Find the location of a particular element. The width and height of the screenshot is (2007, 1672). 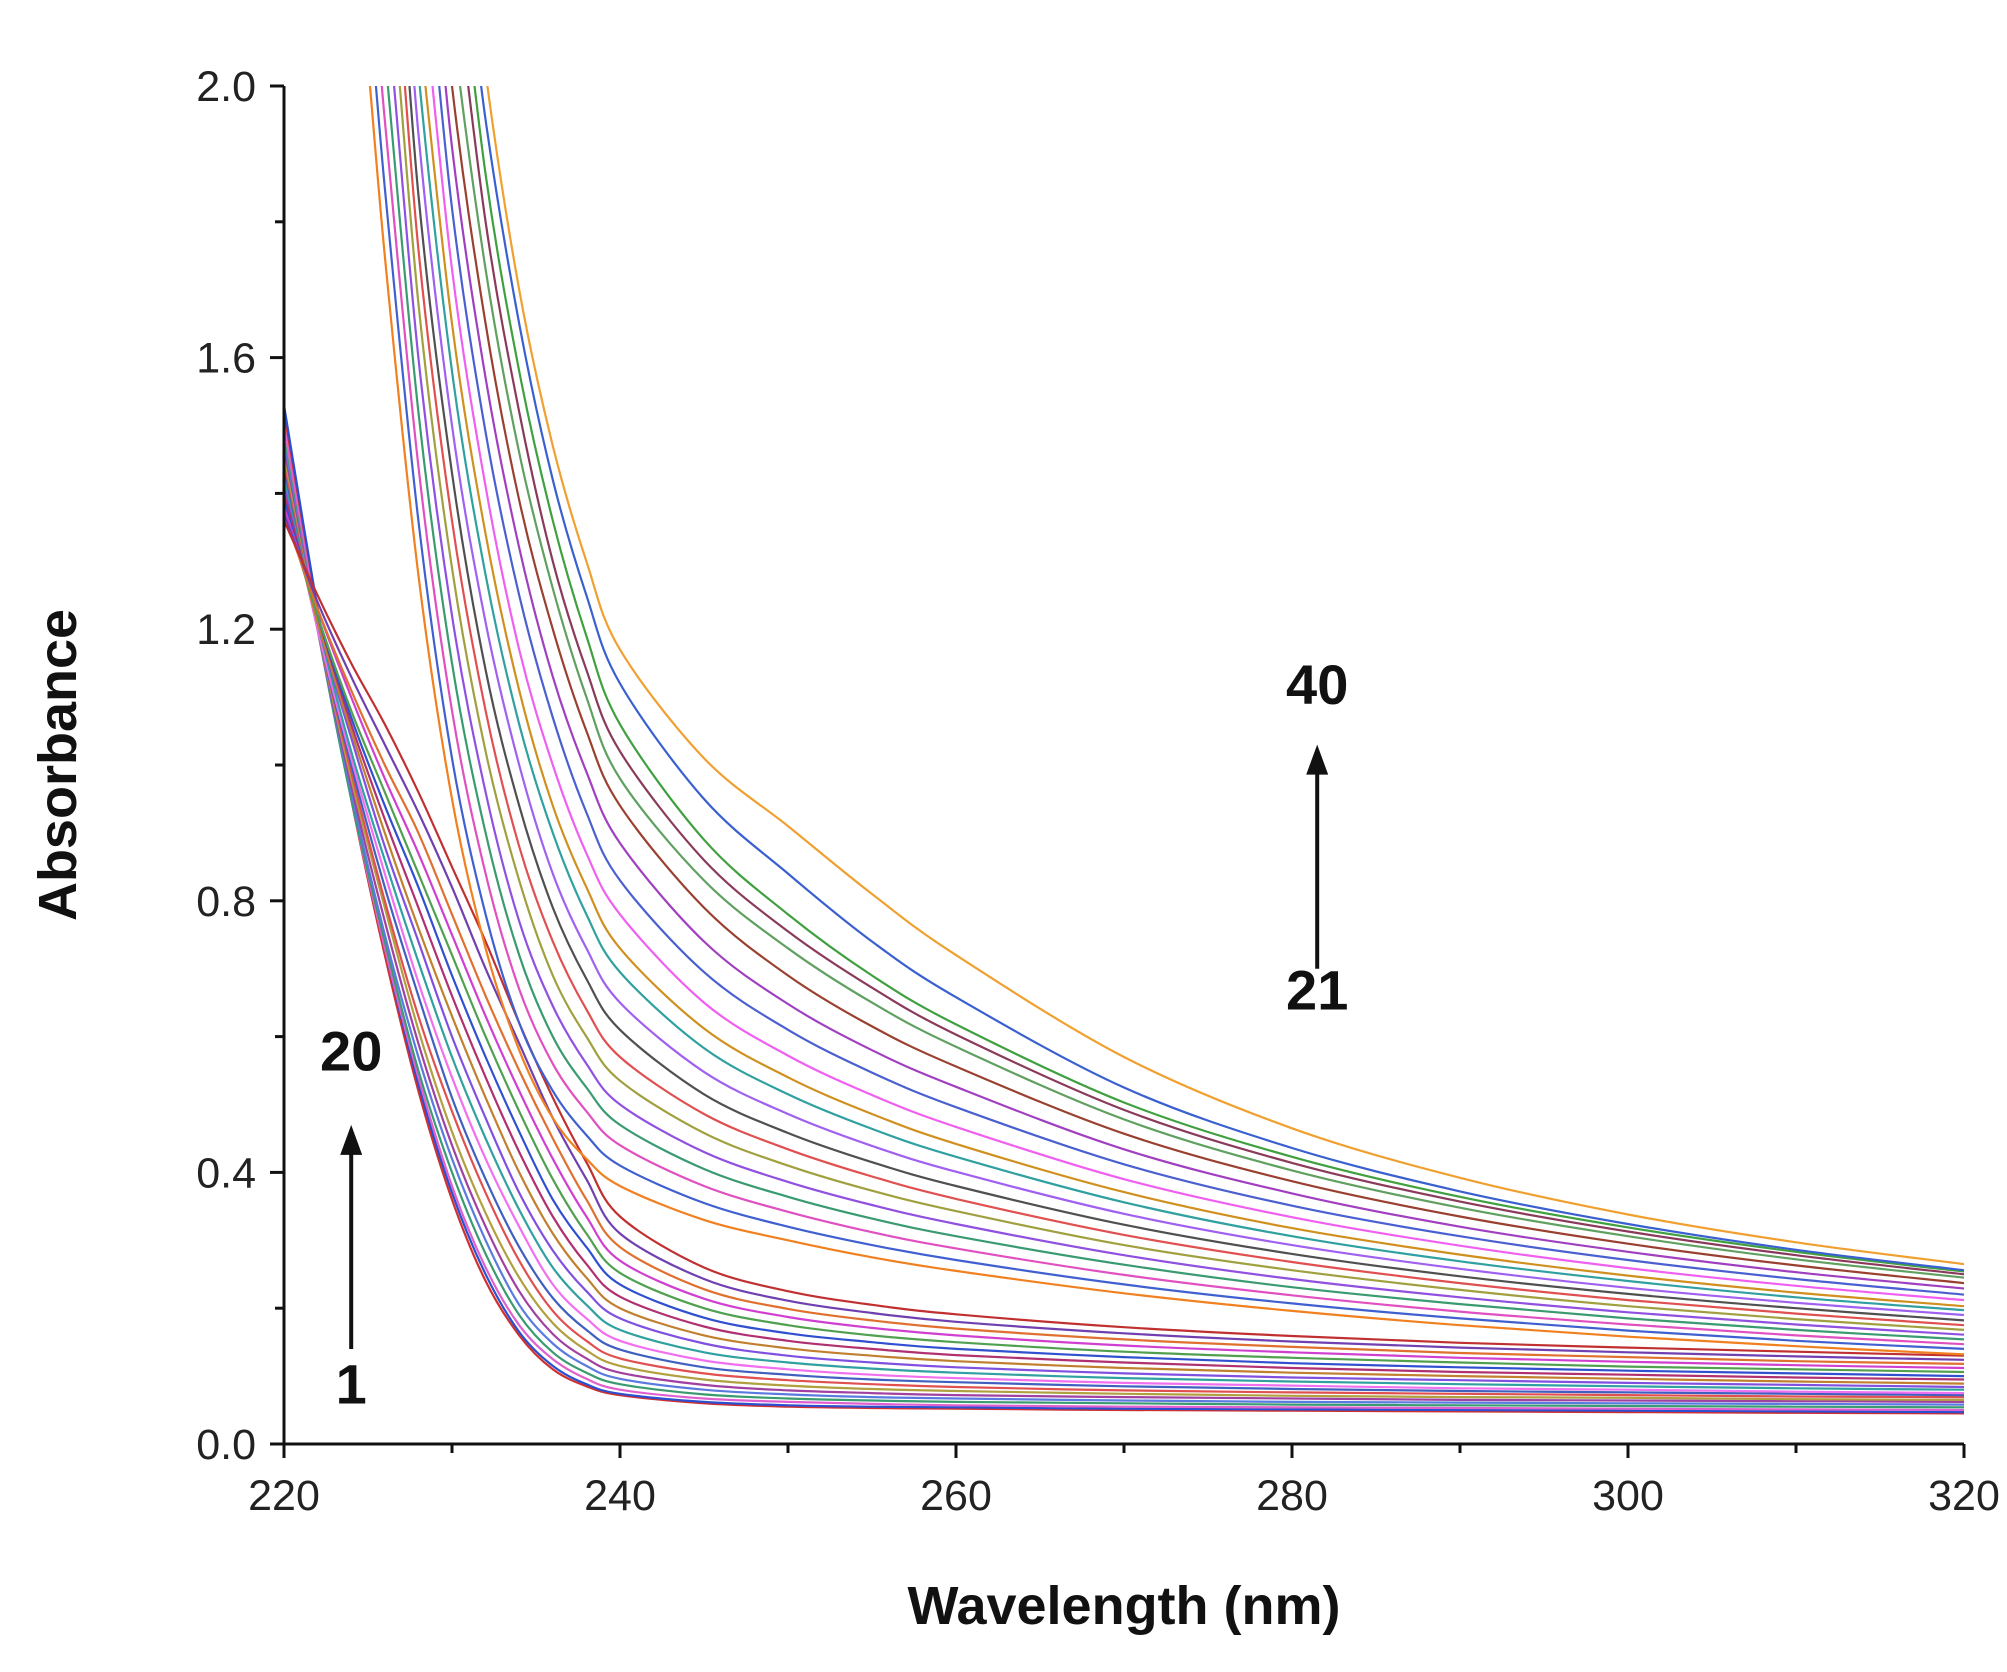

annotation-label-1: 1 is located at coordinates (351, 1383).